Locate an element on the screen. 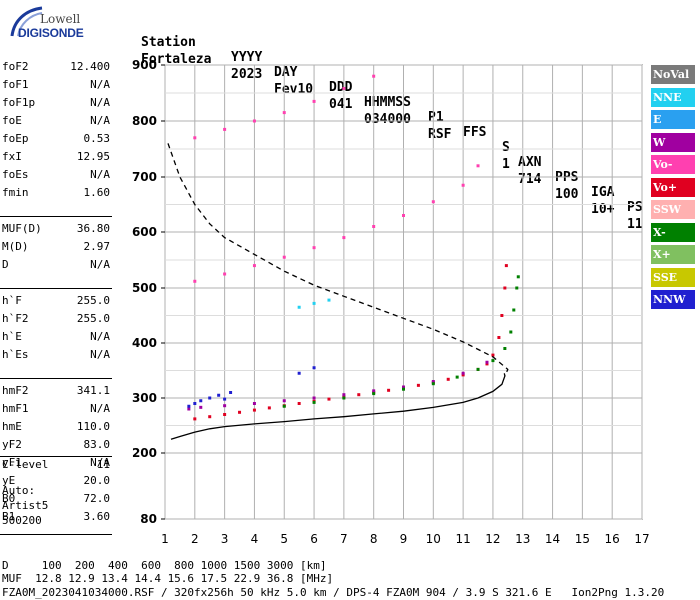 The height and width of the screenshot is (600, 700). header-label-axn: AXN is located at coordinates (530, 162).